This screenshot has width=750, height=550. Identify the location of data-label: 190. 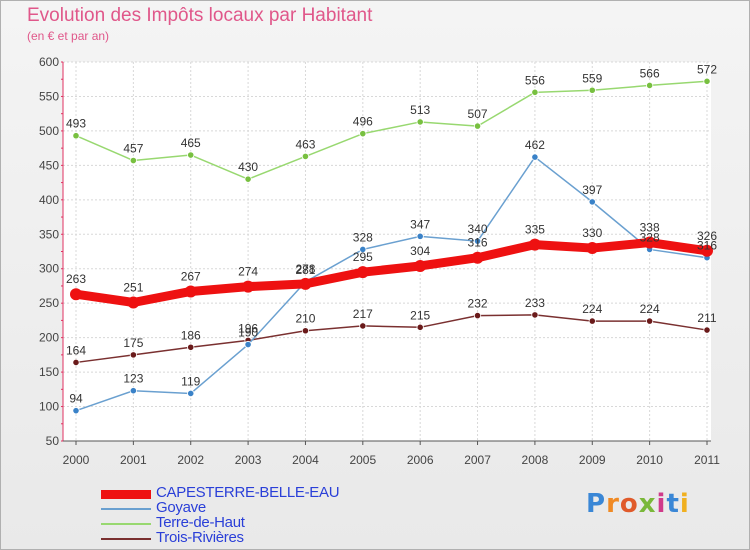
(248, 333).